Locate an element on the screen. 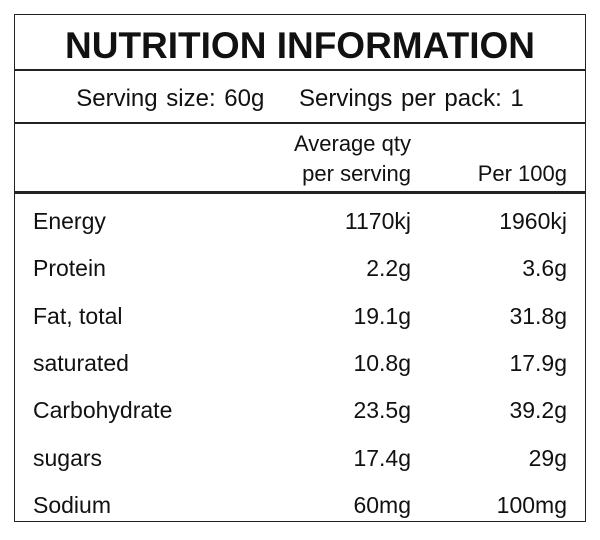 The image size is (600, 540). per-serving-value: 23.5g is located at coordinates (382, 410).